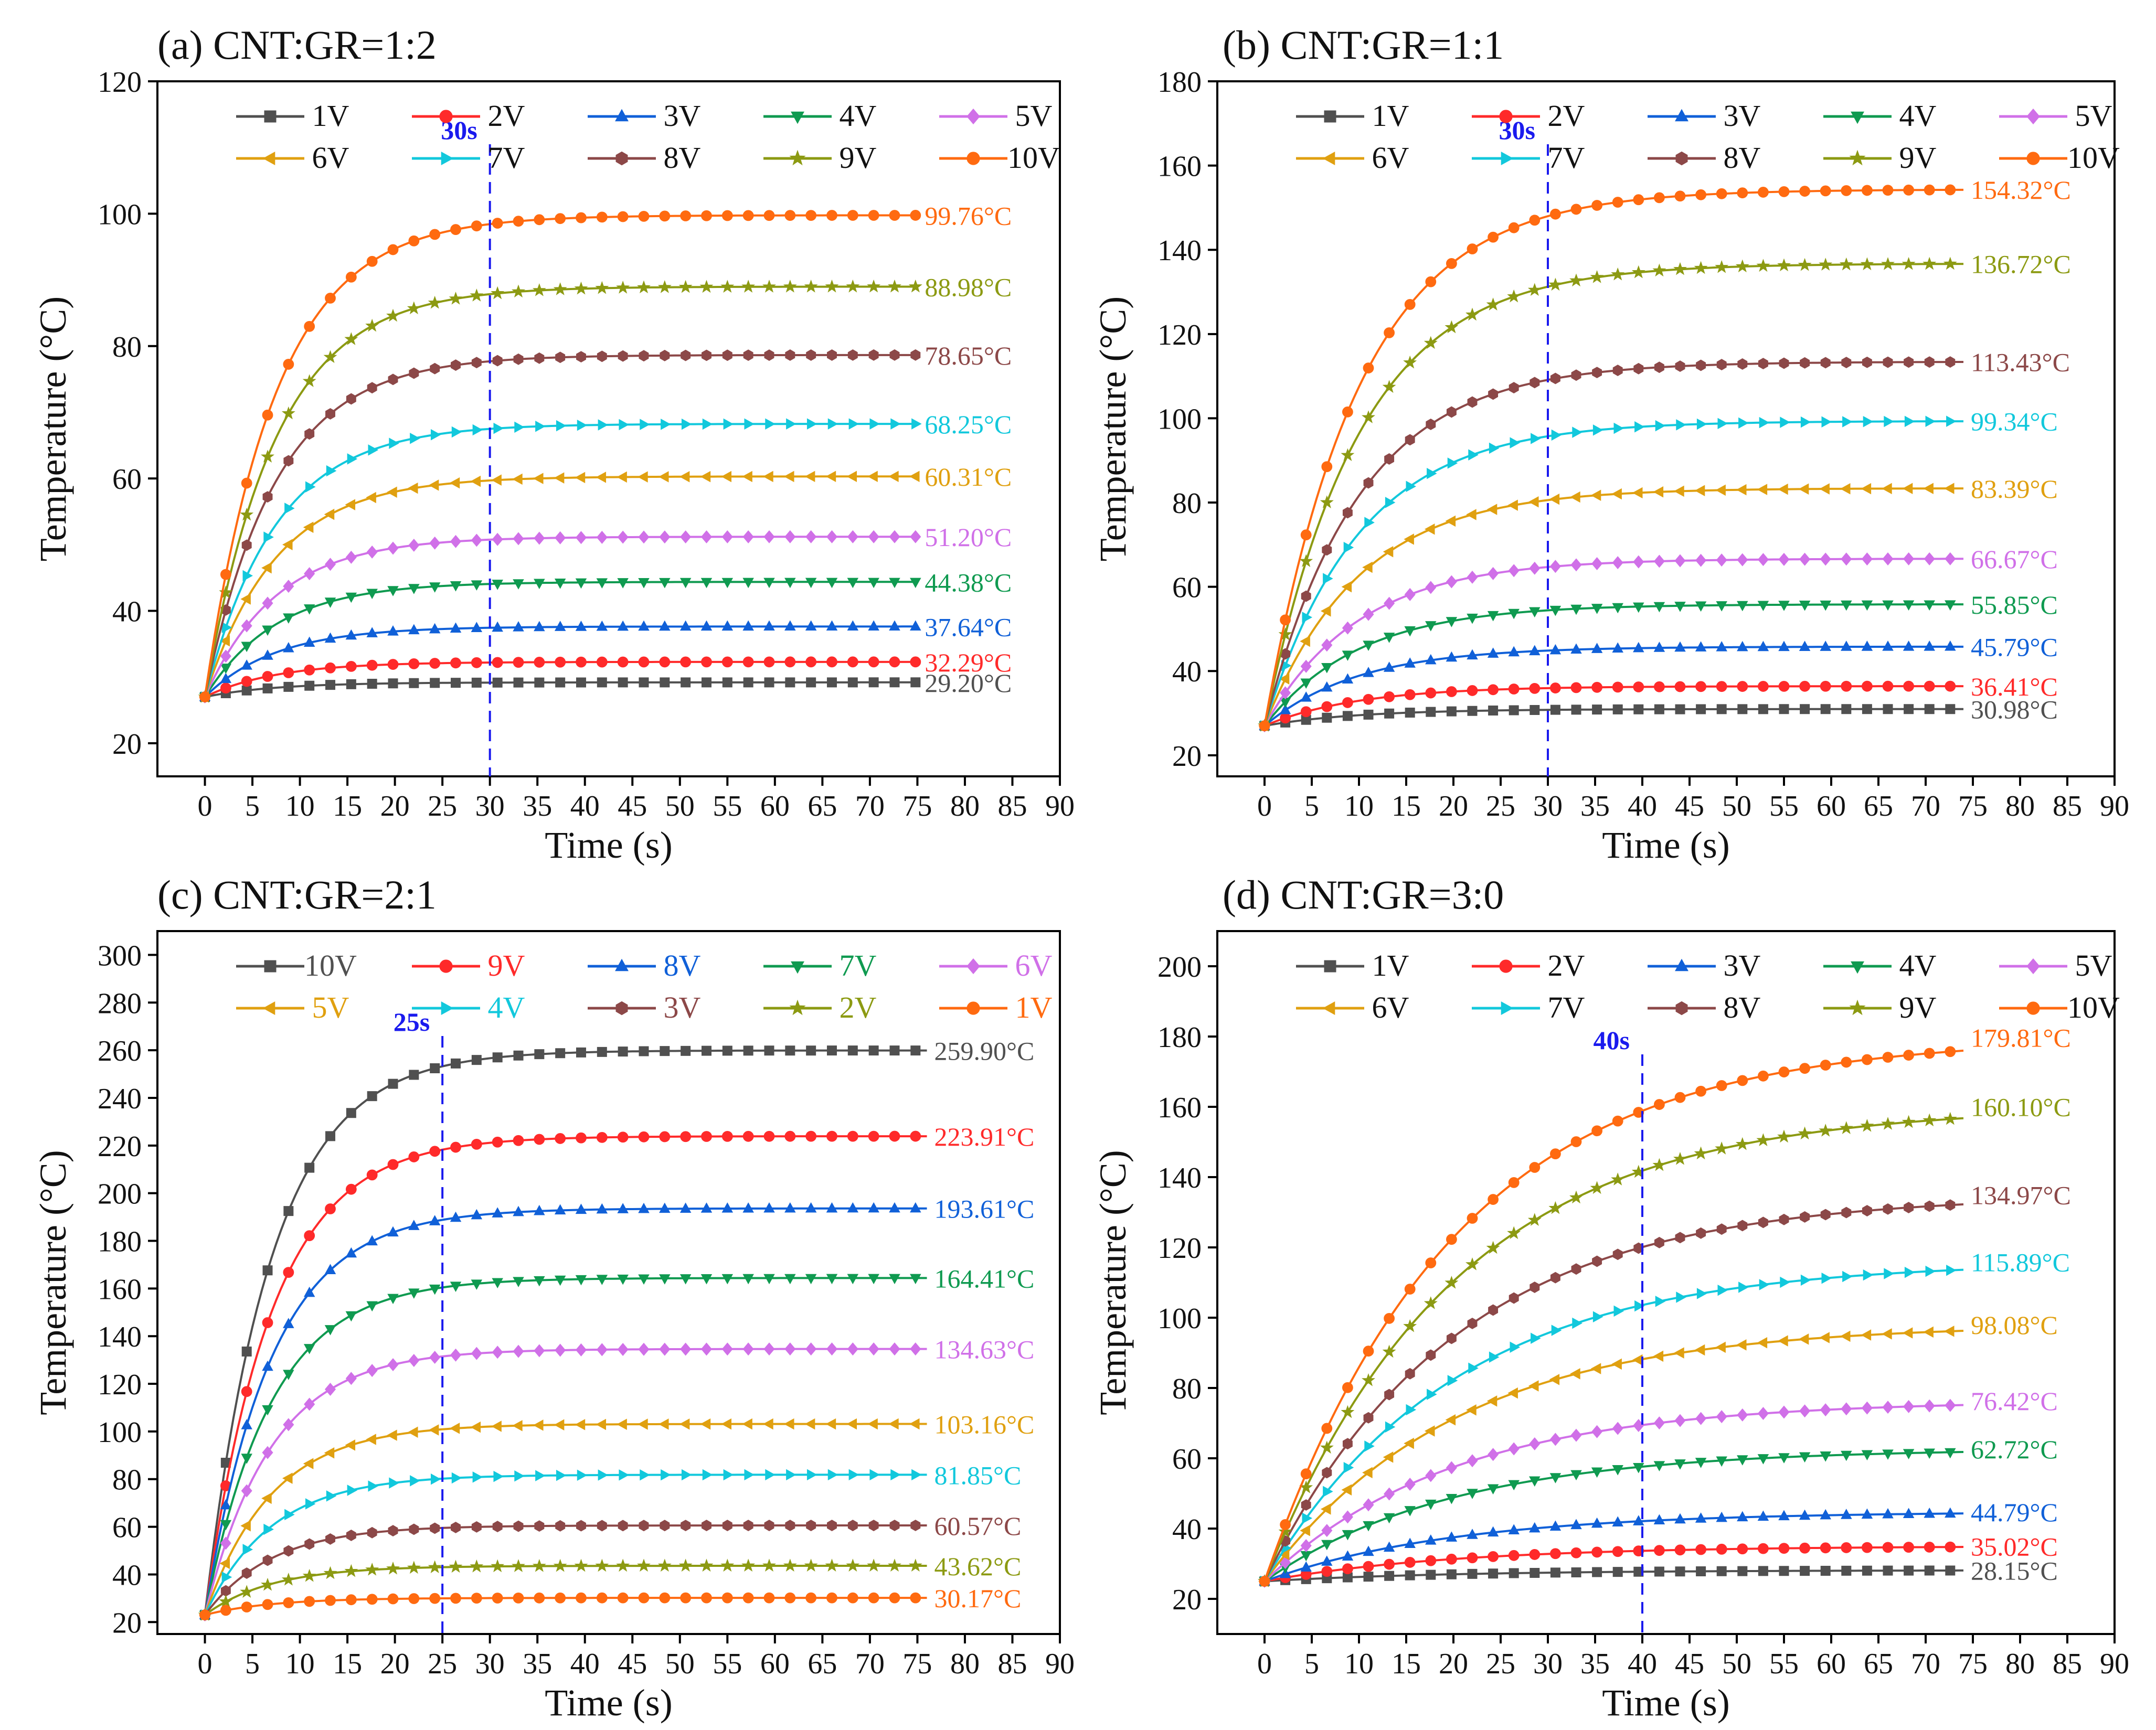 The width and height of the screenshot is (2156, 1730). I want to click on legend-item-10V: 10V, so click(999, 158).